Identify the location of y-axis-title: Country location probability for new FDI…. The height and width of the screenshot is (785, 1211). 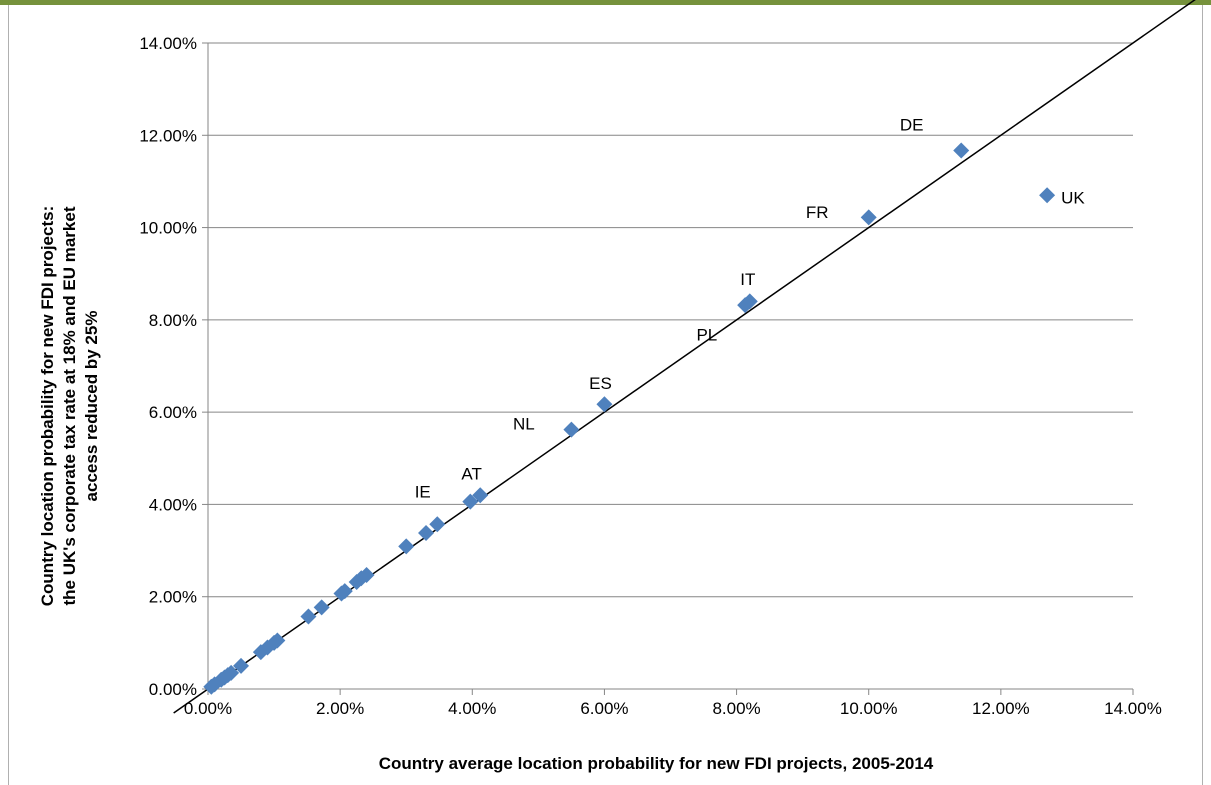
(69, 406).